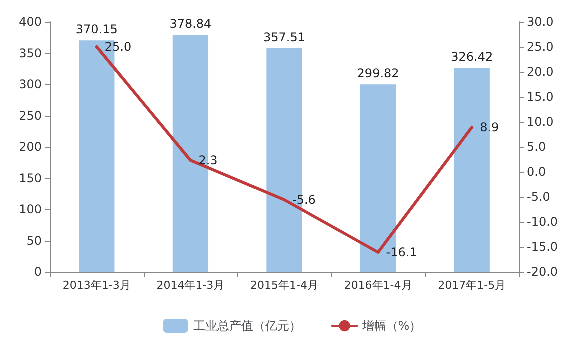 The width and height of the screenshot is (585, 350). I want to click on y2-tick-label: 20.0, so click(540, 72).